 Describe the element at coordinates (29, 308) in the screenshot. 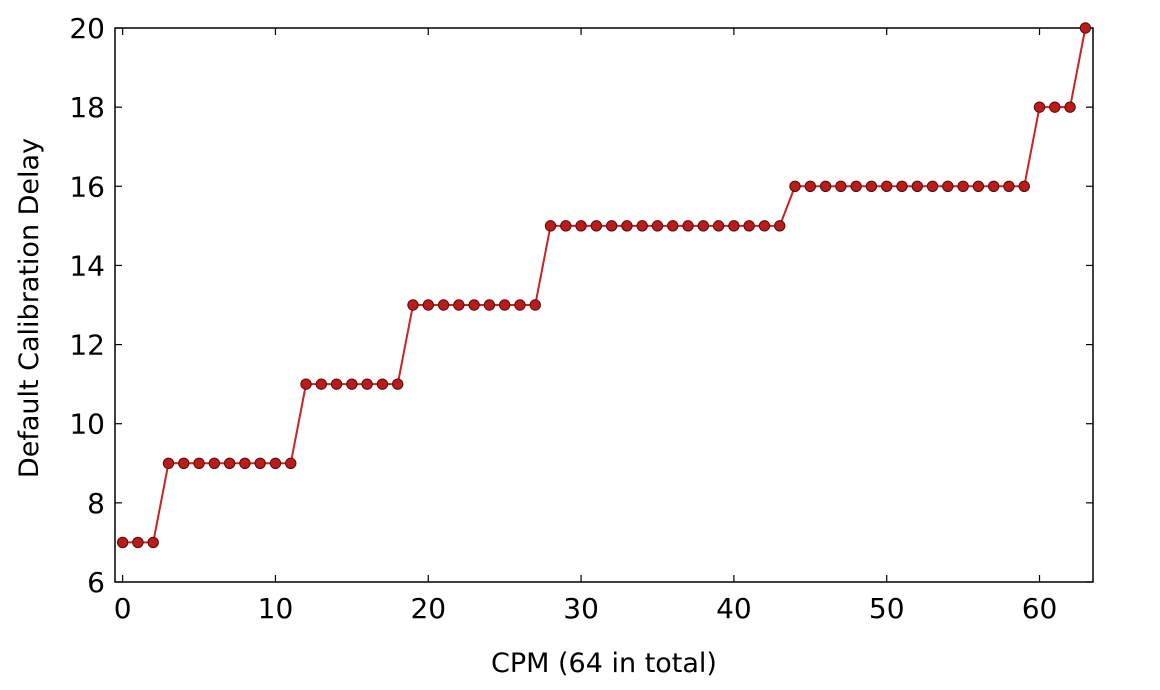

I see `y-axis-label: Default Calibration Delay` at that location.